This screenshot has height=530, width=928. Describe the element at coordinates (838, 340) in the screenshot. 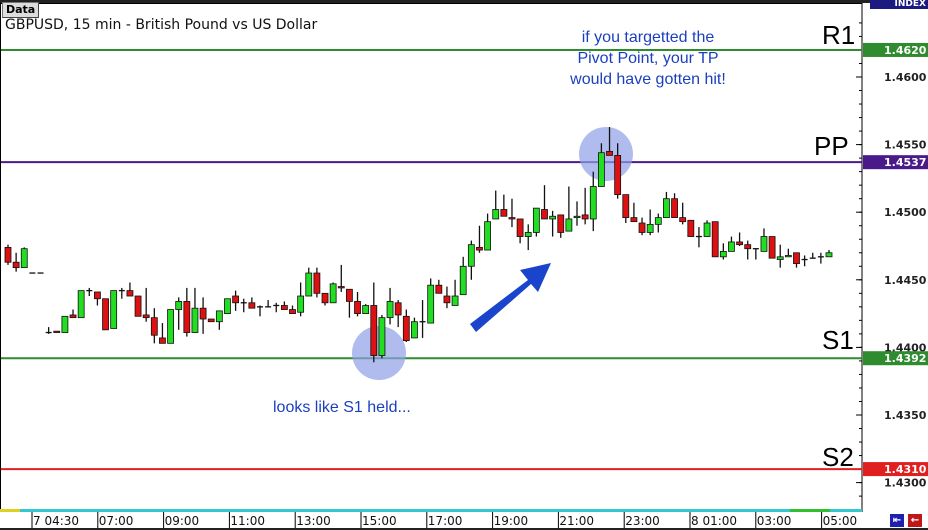

I see `level-label-s1: S1` at that location.